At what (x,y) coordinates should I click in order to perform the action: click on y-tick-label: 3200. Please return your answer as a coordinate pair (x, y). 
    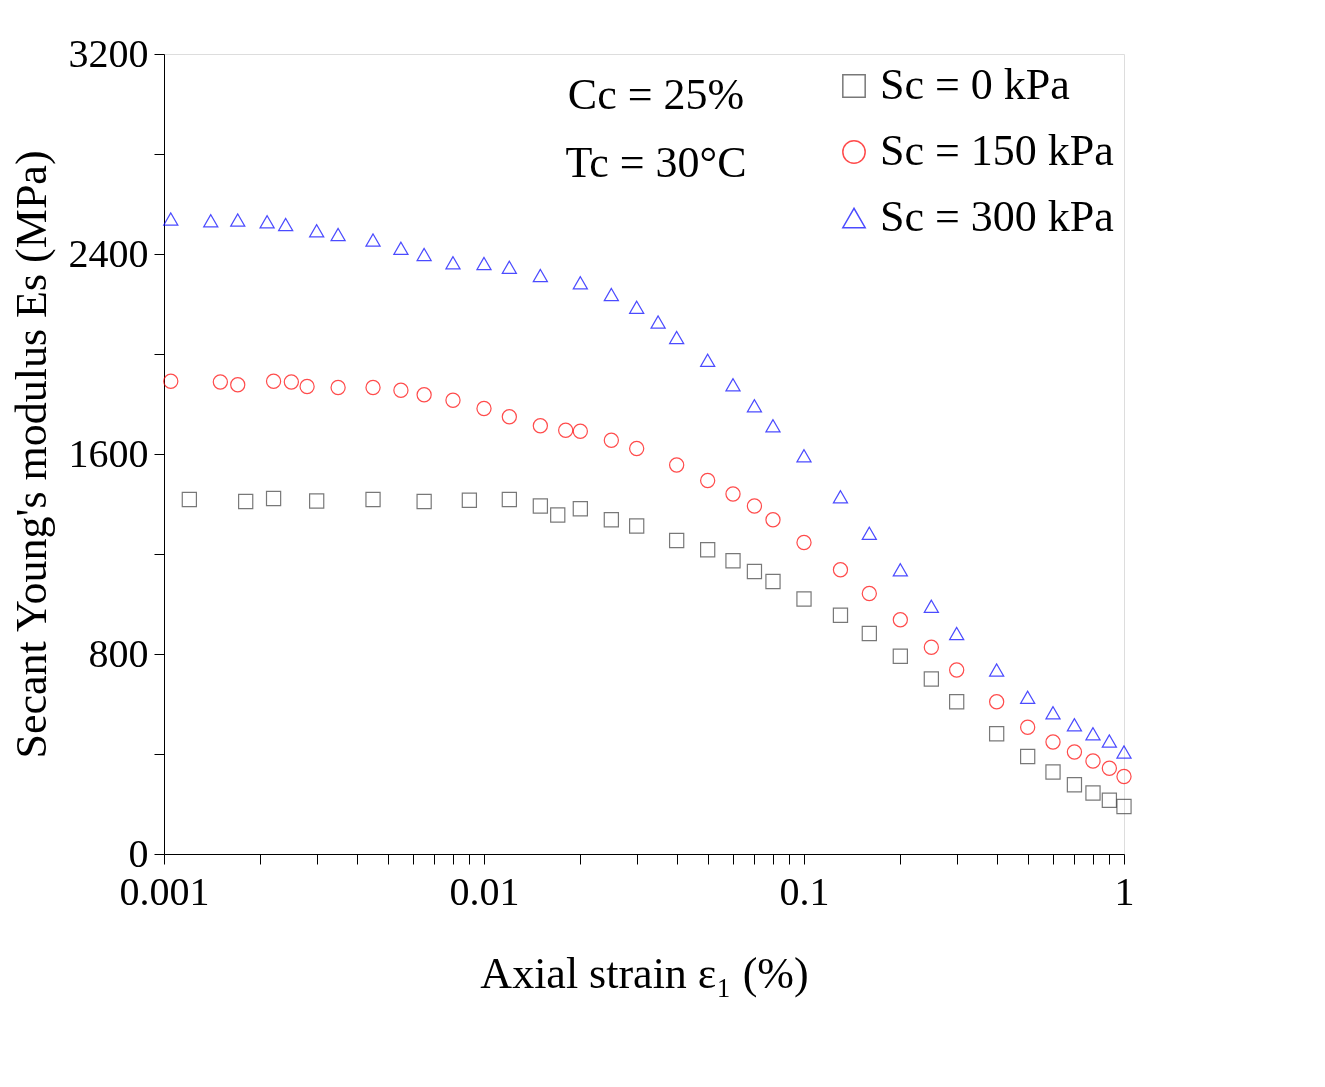
    Looking at the image, I should click on (108, 53).